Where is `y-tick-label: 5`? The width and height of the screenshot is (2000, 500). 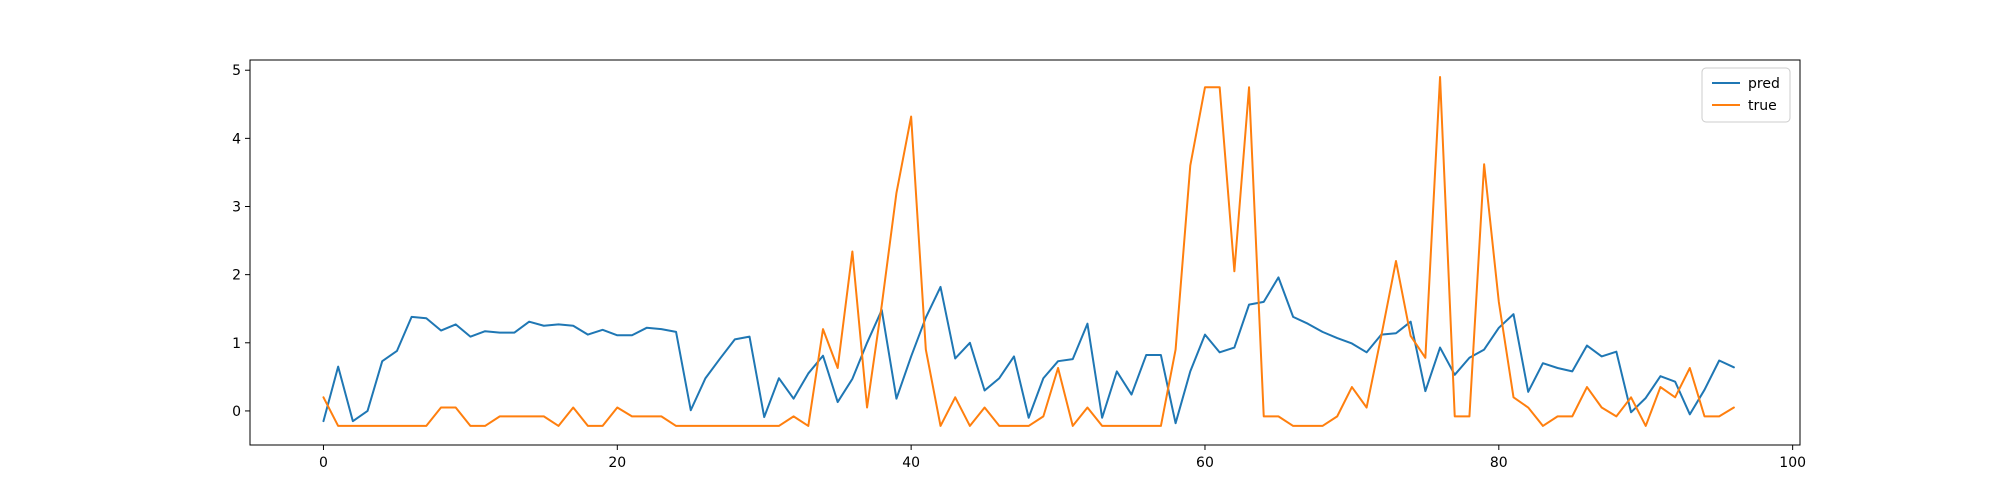 y-tick-label: 5 is located at coordinates (236, 71).